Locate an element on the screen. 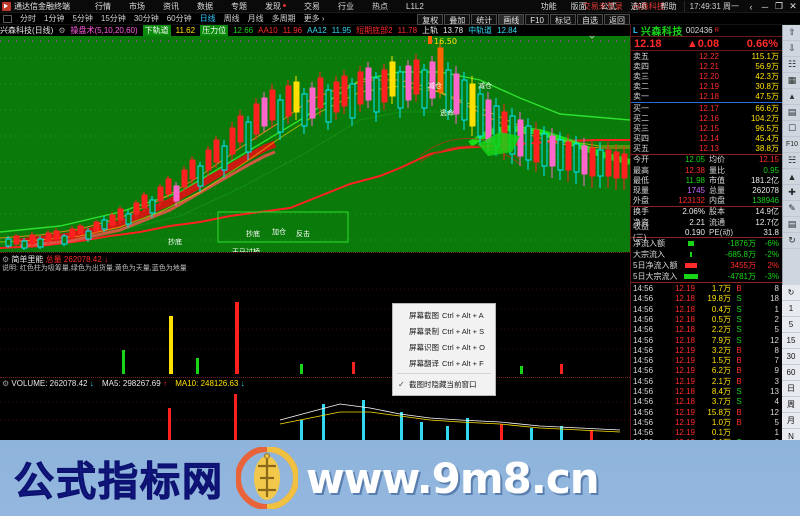 The image size is (800, 516). period-1min: 1分钟 is located at coordinates (54, 18).